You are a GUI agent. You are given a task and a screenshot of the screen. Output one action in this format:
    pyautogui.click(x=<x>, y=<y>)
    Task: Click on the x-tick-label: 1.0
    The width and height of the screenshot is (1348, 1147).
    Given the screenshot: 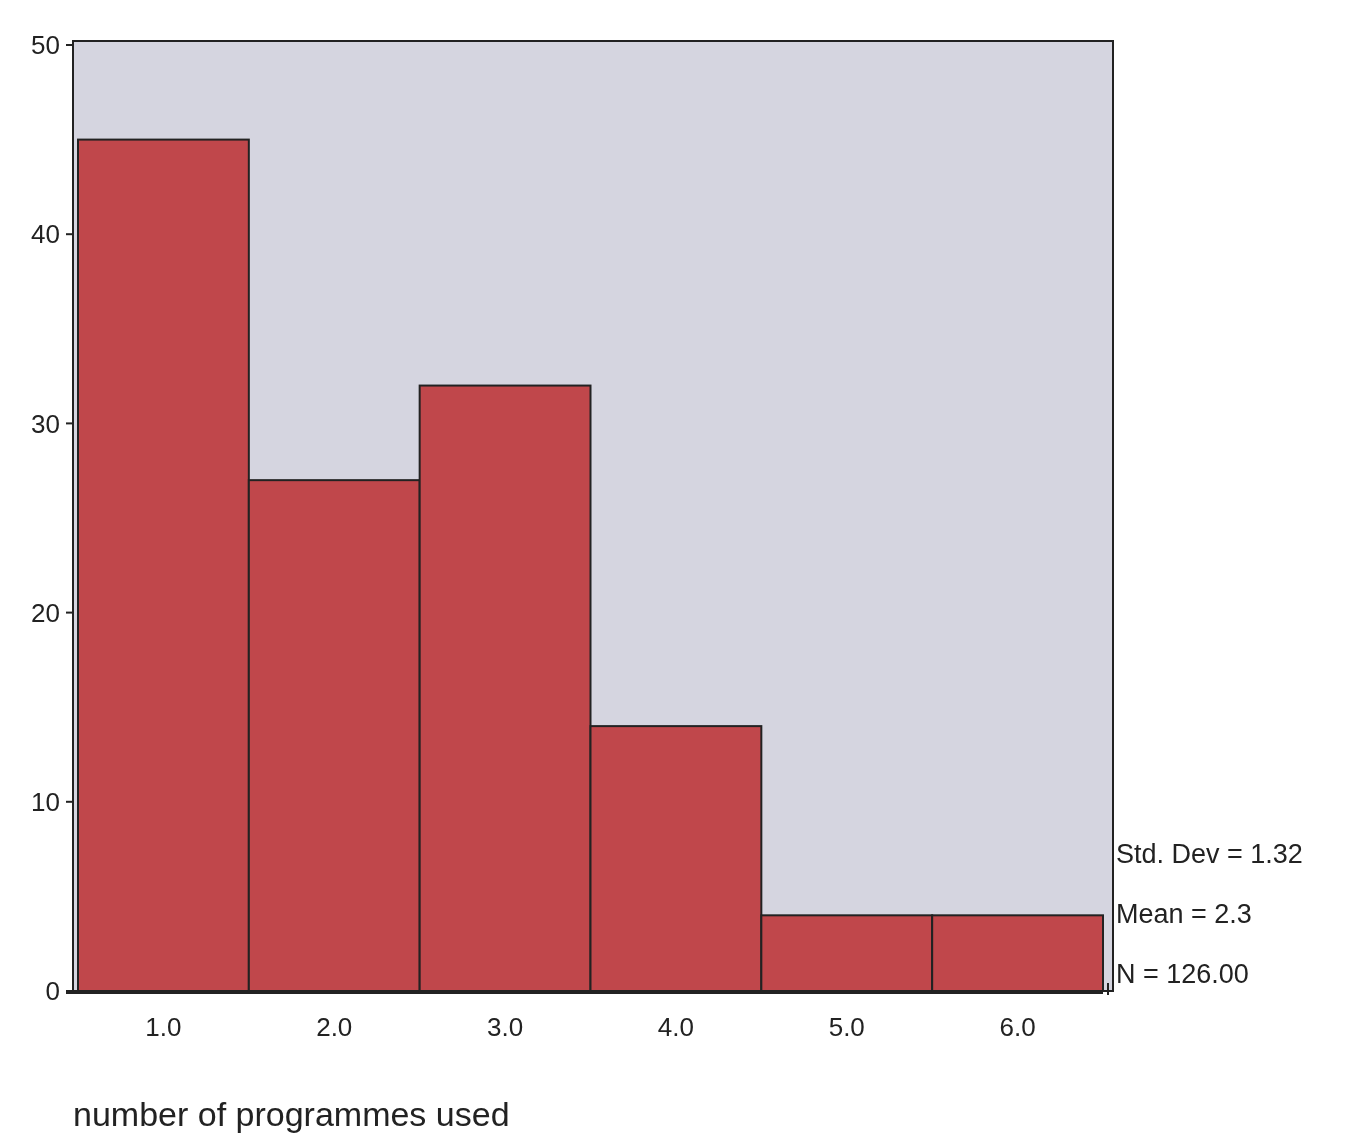 What is the action you would take?
    pyautogui.click(x=163, y=1027)
    